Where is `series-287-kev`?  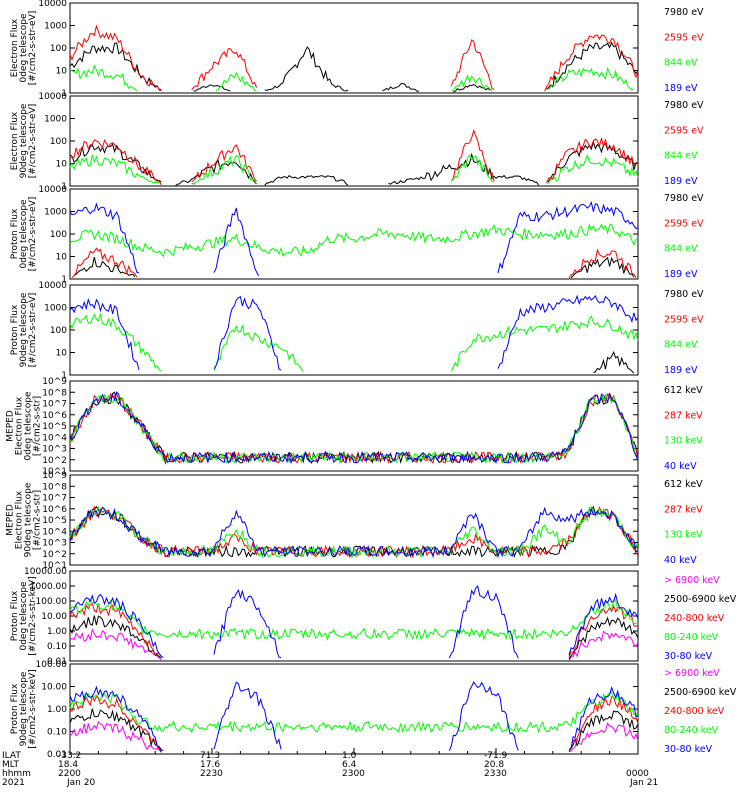
series-287-kev is located at coordinates (354, 428).